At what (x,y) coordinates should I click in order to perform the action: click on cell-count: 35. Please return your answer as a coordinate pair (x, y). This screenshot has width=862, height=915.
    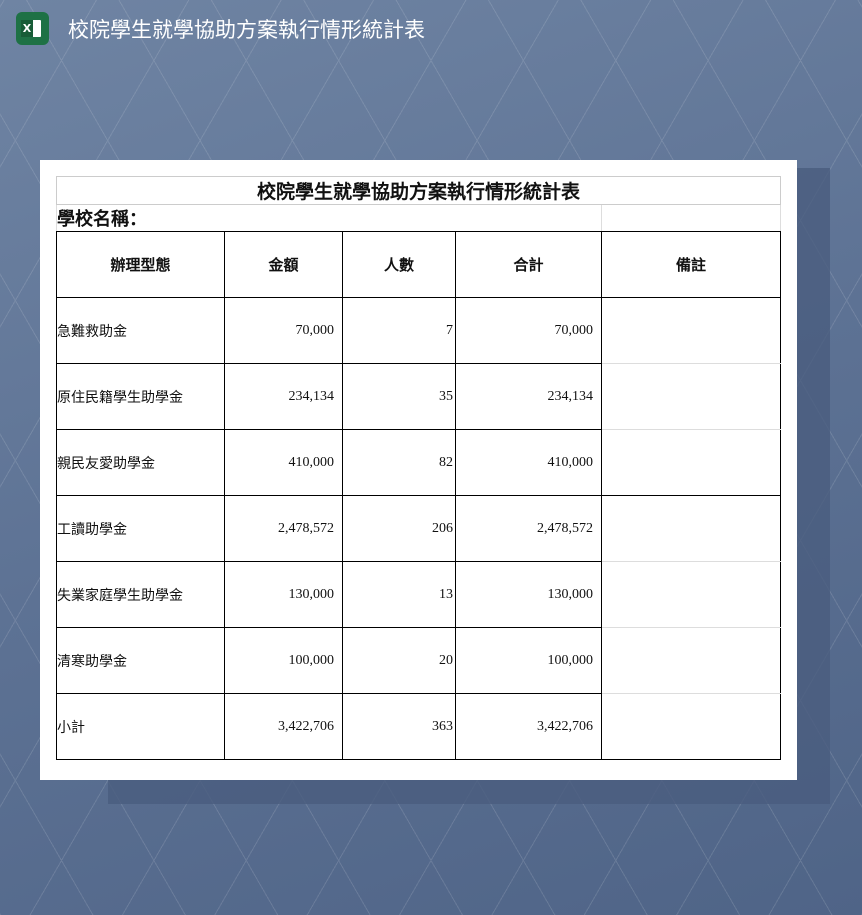
    Looking at the image, I should click on (399, 396).